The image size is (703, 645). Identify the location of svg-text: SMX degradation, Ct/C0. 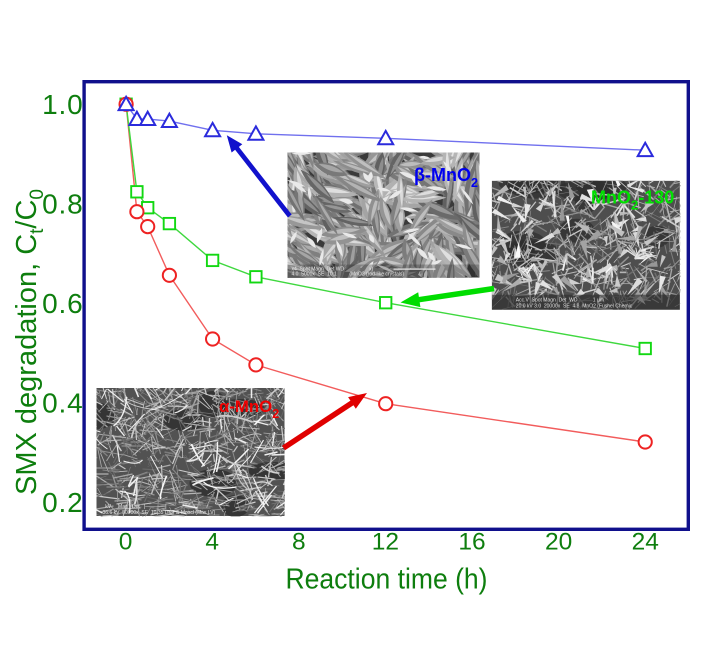
(29, 342).